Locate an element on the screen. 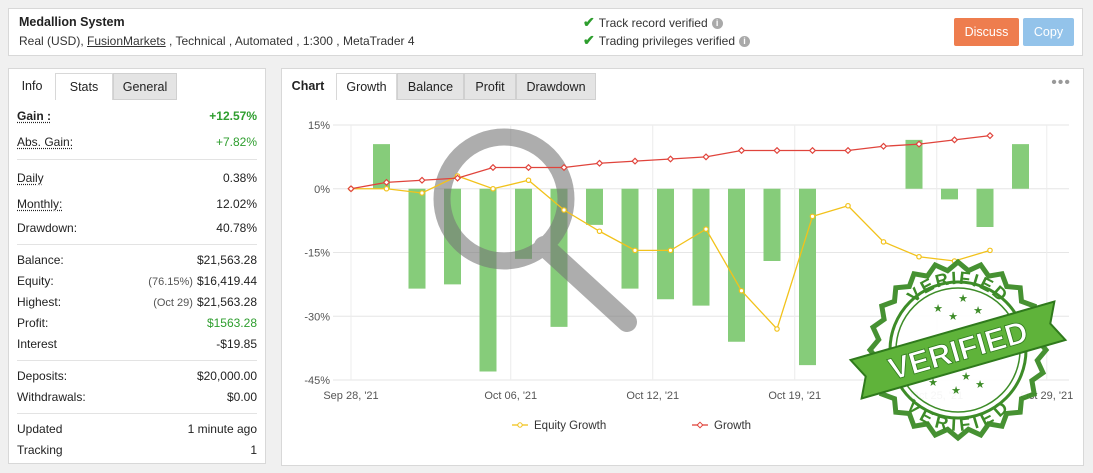  tab-growth: Growth is located at coordinates (366, 86).